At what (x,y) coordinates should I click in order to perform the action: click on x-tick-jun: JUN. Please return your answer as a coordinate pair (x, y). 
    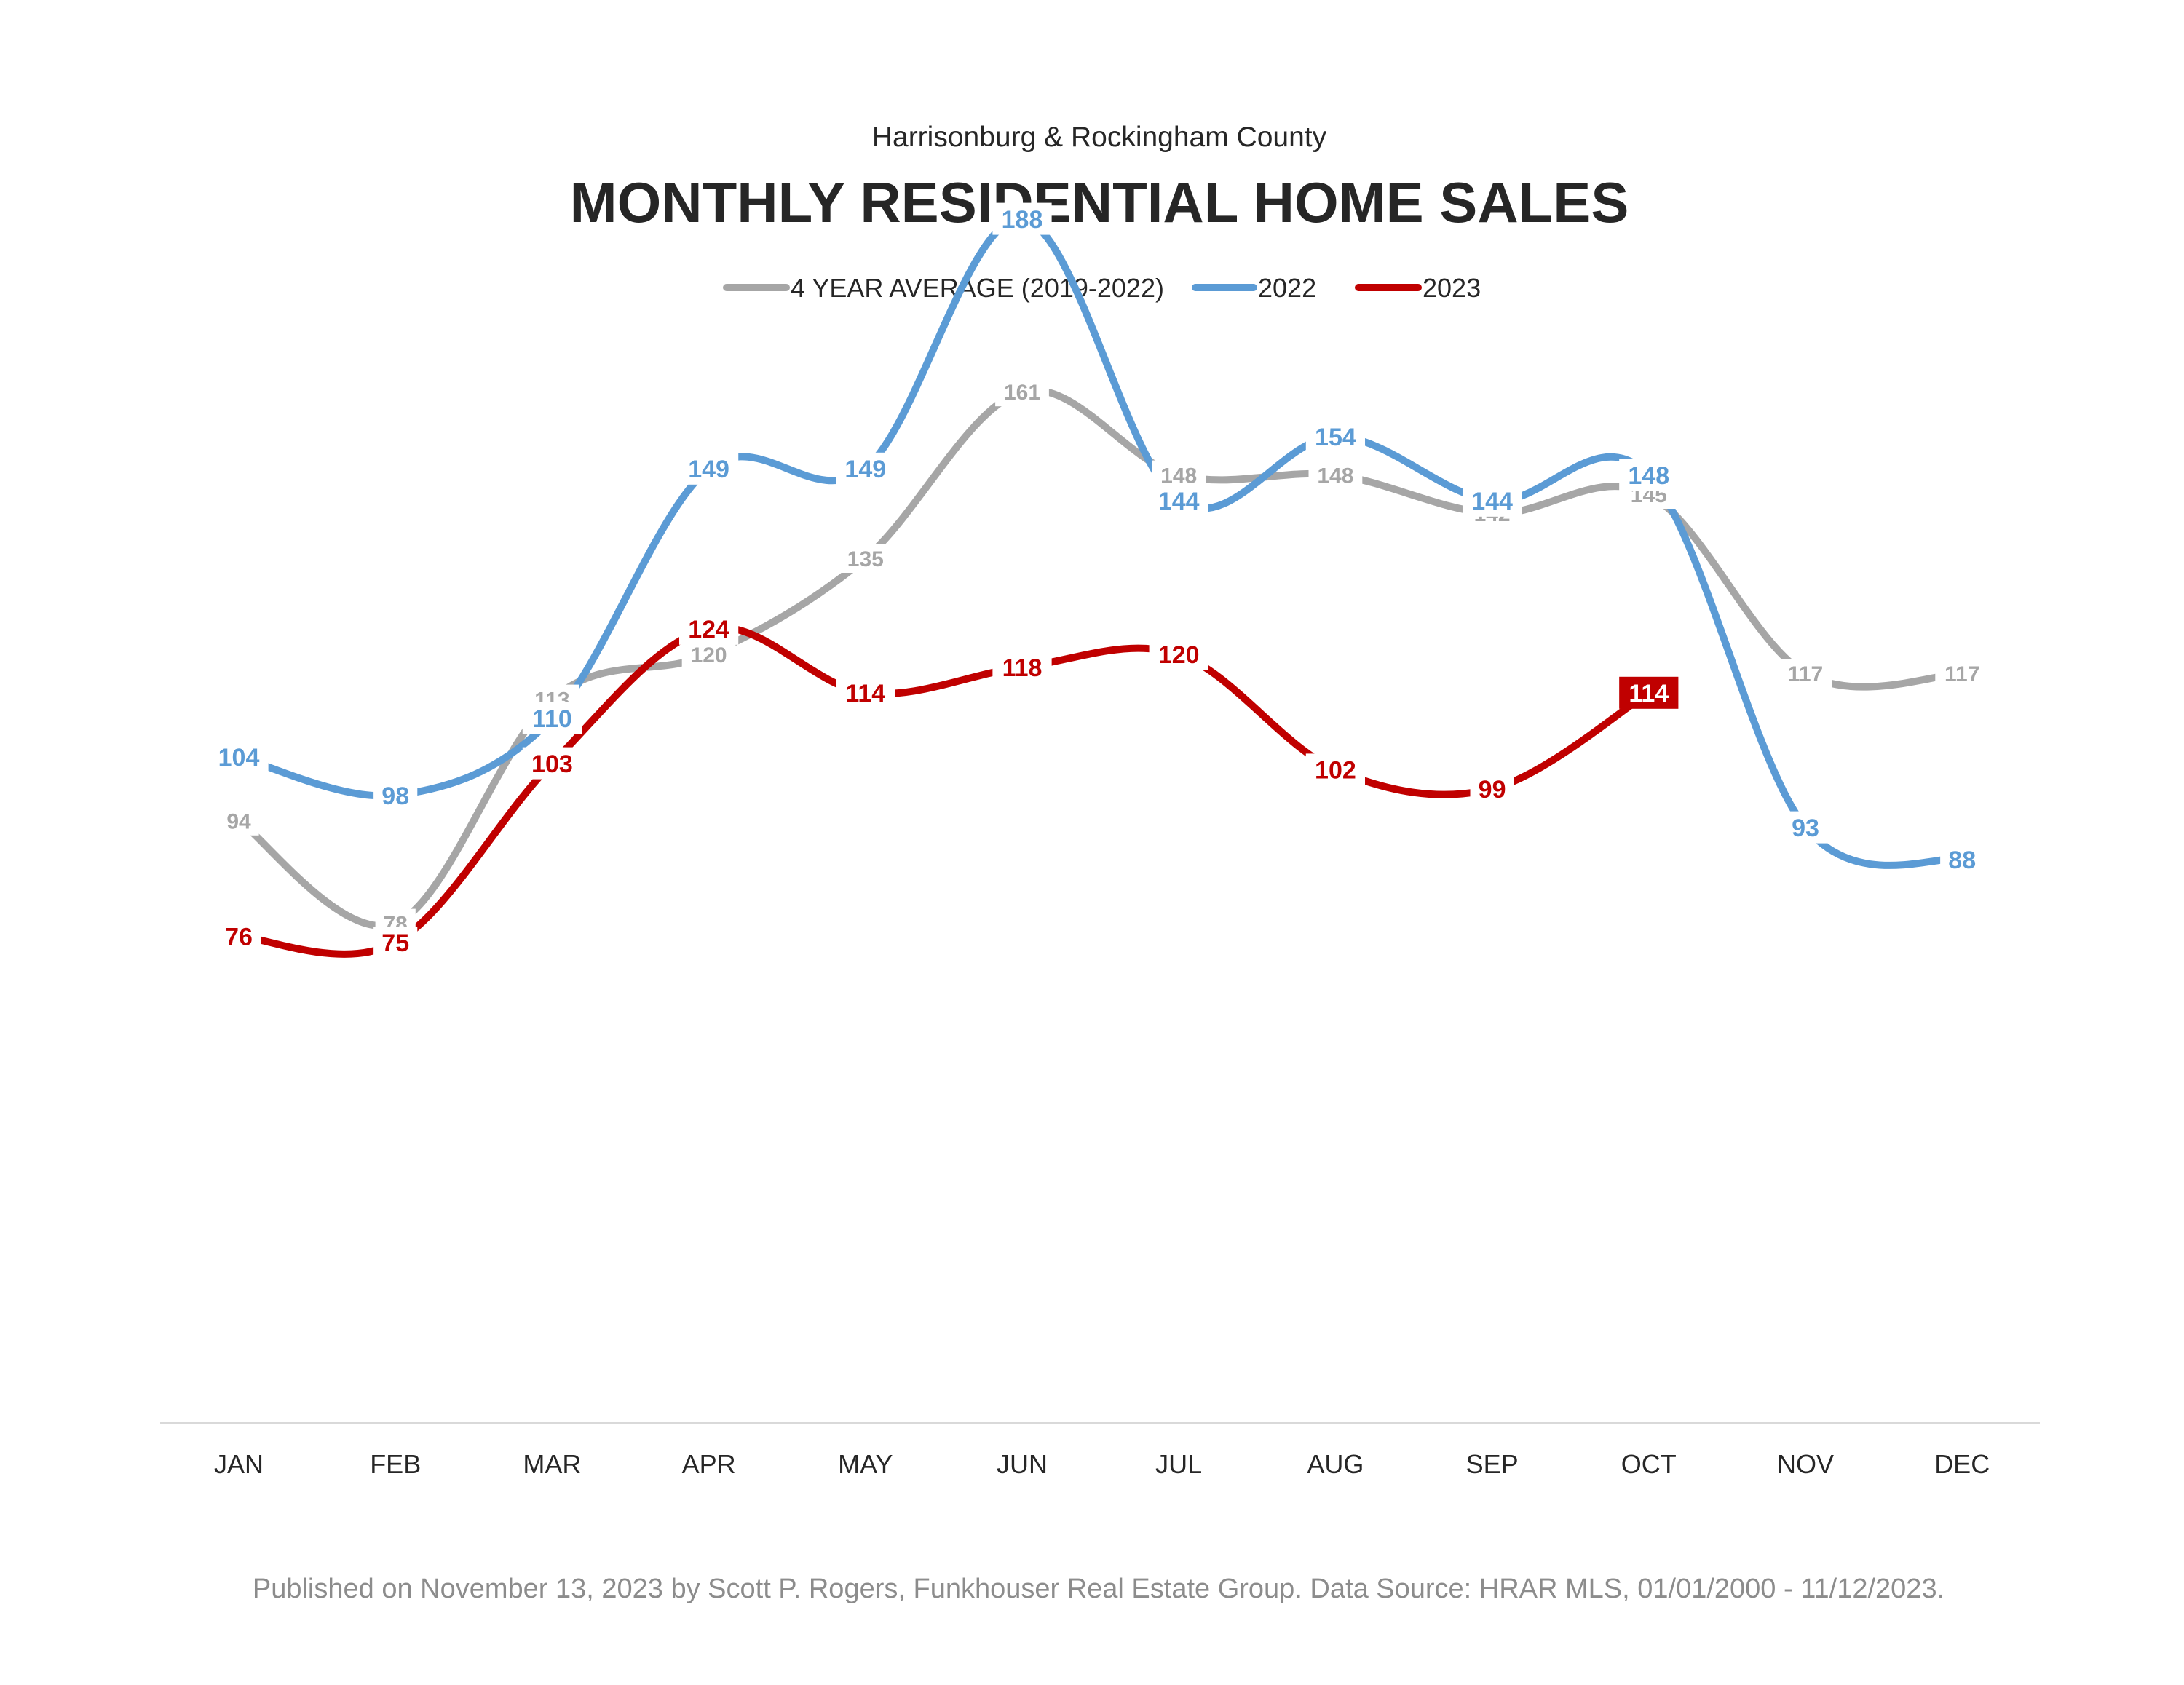
    Looking at the image, I should click on (1022, 1464).